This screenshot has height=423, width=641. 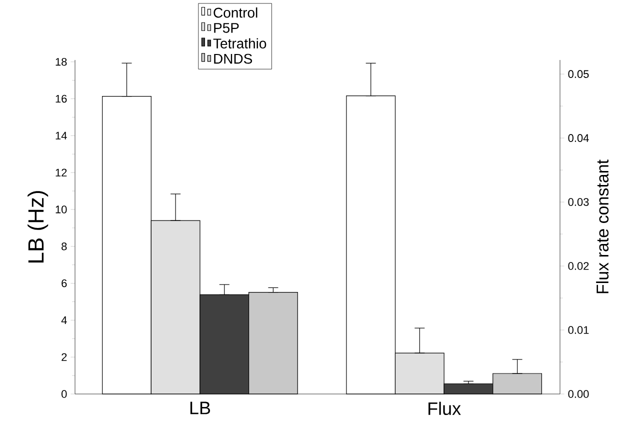 I want to click on y2-tick-label: 0.01, so click(x=578, y=330).